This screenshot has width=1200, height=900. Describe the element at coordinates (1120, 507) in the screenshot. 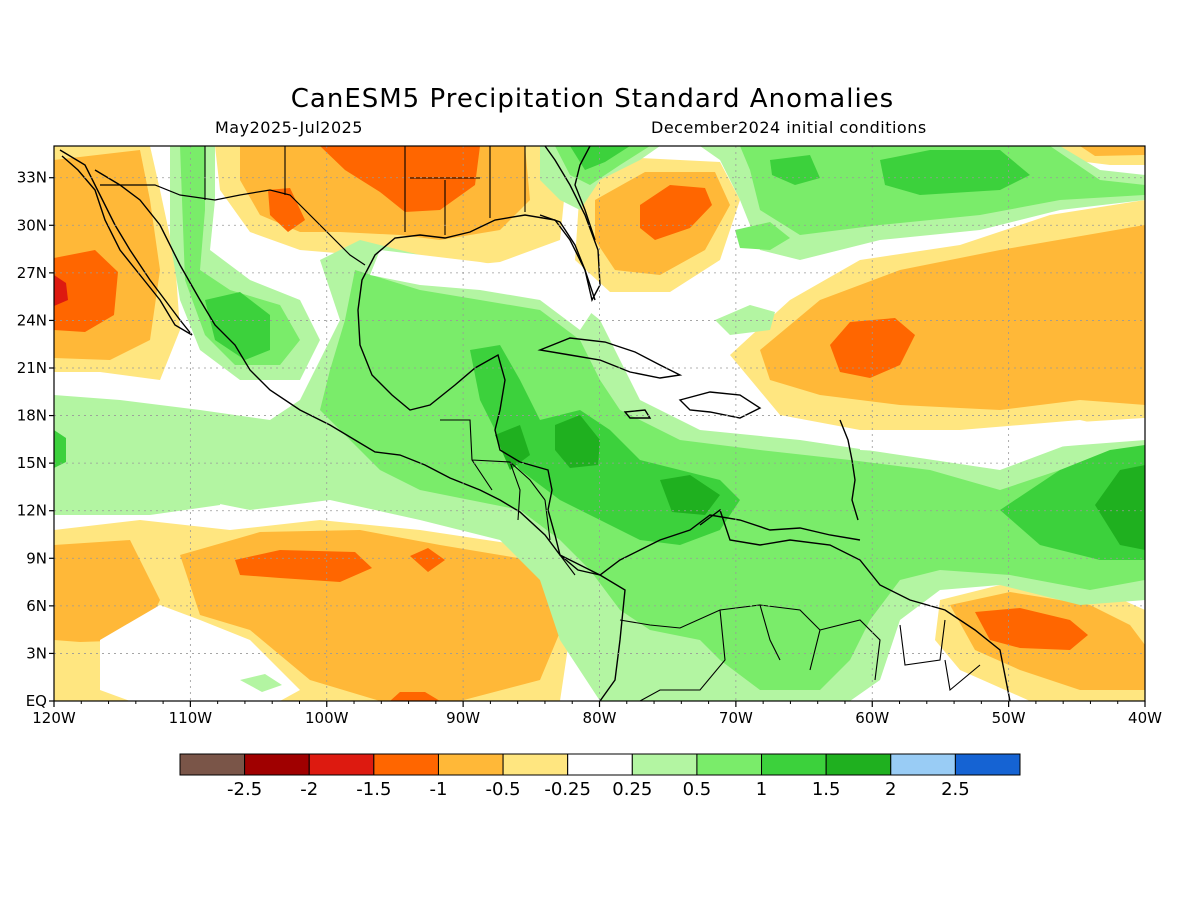

I see `wet-region-atlantic-east-max` at that location.